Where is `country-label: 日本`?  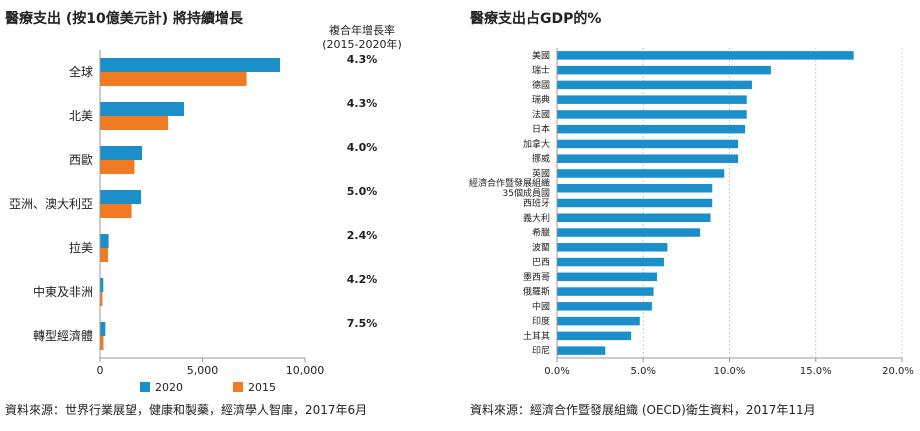 country-label: 日本 is located at coordinates (541, 129).